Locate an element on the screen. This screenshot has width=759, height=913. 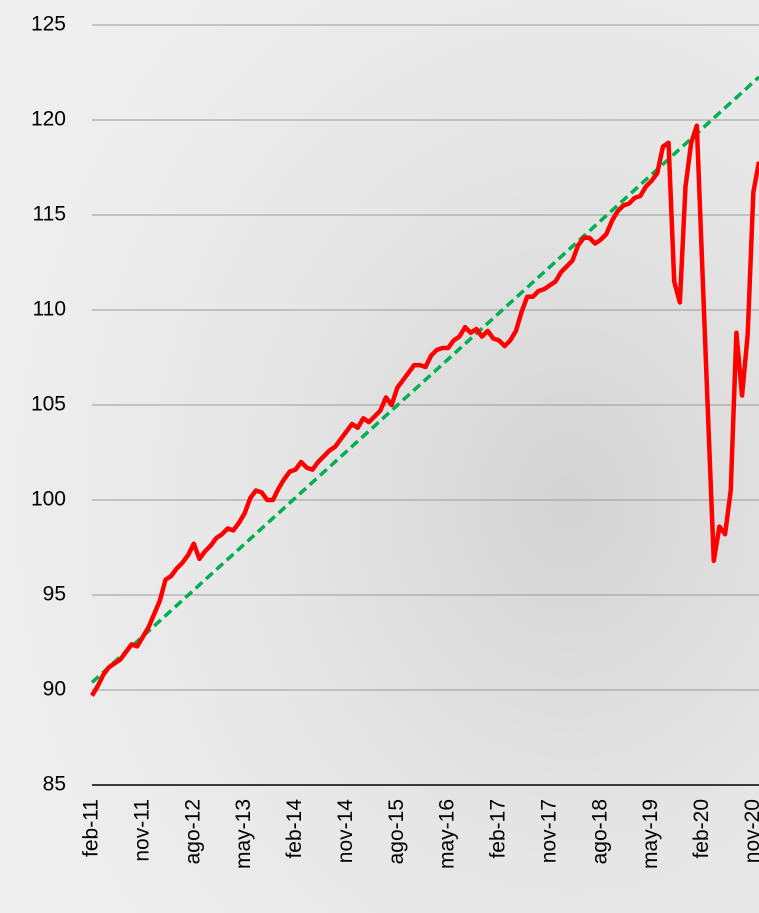
x-tick-label: nov-11 is located at coordinates (141, 830).